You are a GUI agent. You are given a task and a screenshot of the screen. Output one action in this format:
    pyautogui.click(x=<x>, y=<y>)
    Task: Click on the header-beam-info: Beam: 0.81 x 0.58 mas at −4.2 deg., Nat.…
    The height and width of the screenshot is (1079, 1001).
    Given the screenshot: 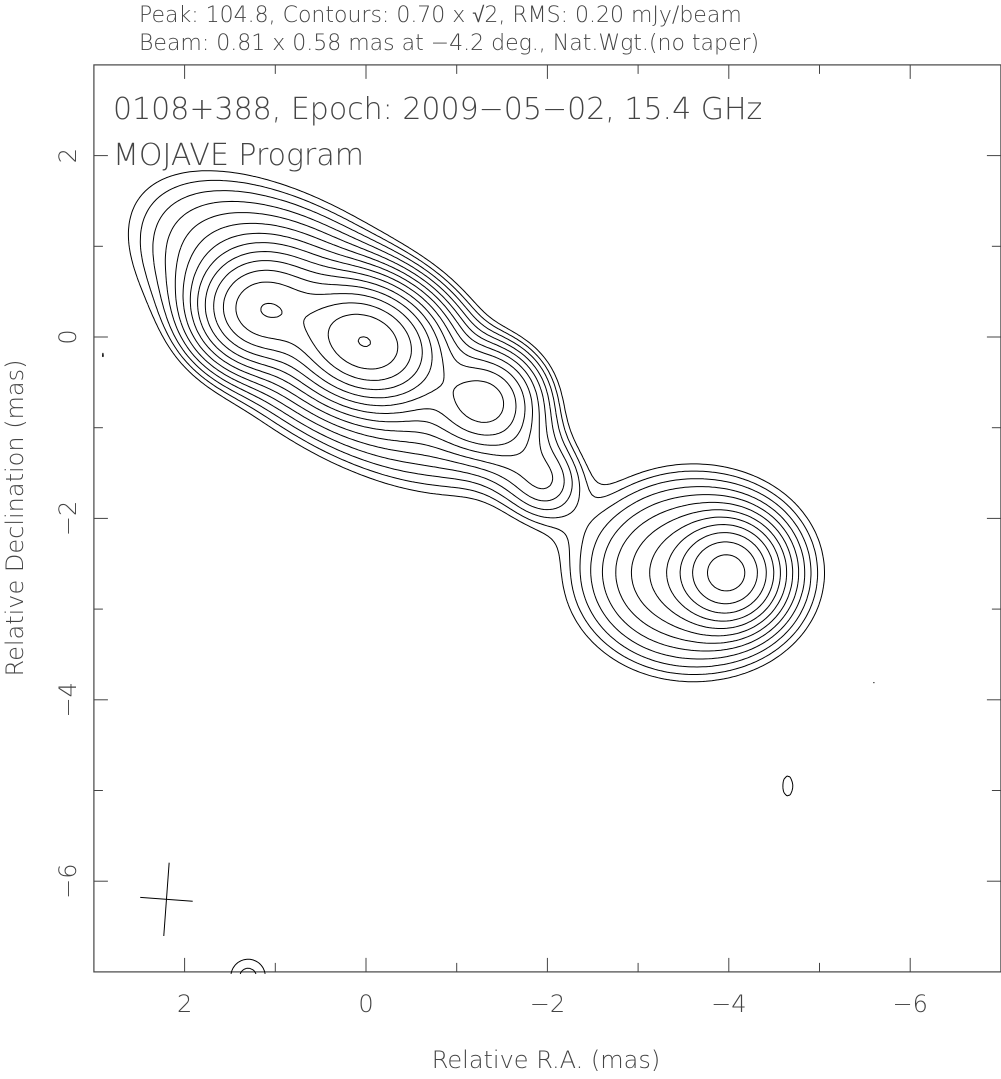 What is the action you would take?
    pyautogui.click(x=449, y=43)
    